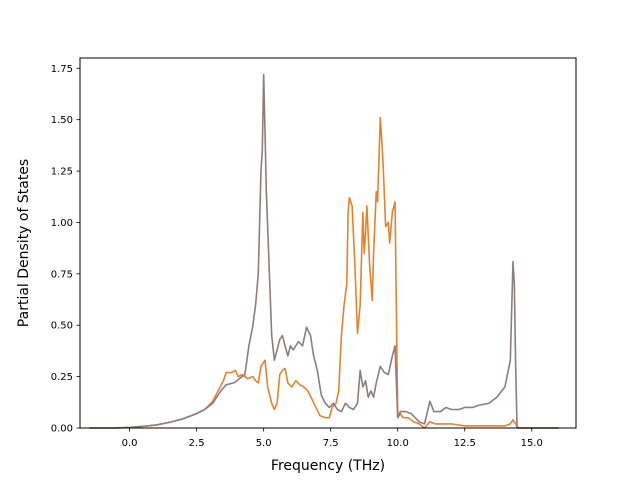 The height and width of the screenshot is (480, 640). What do you see at coordinates (62, 223) in the screenshot?
I see `y-tick-label: 1.00` at bounding box center [62, 223].